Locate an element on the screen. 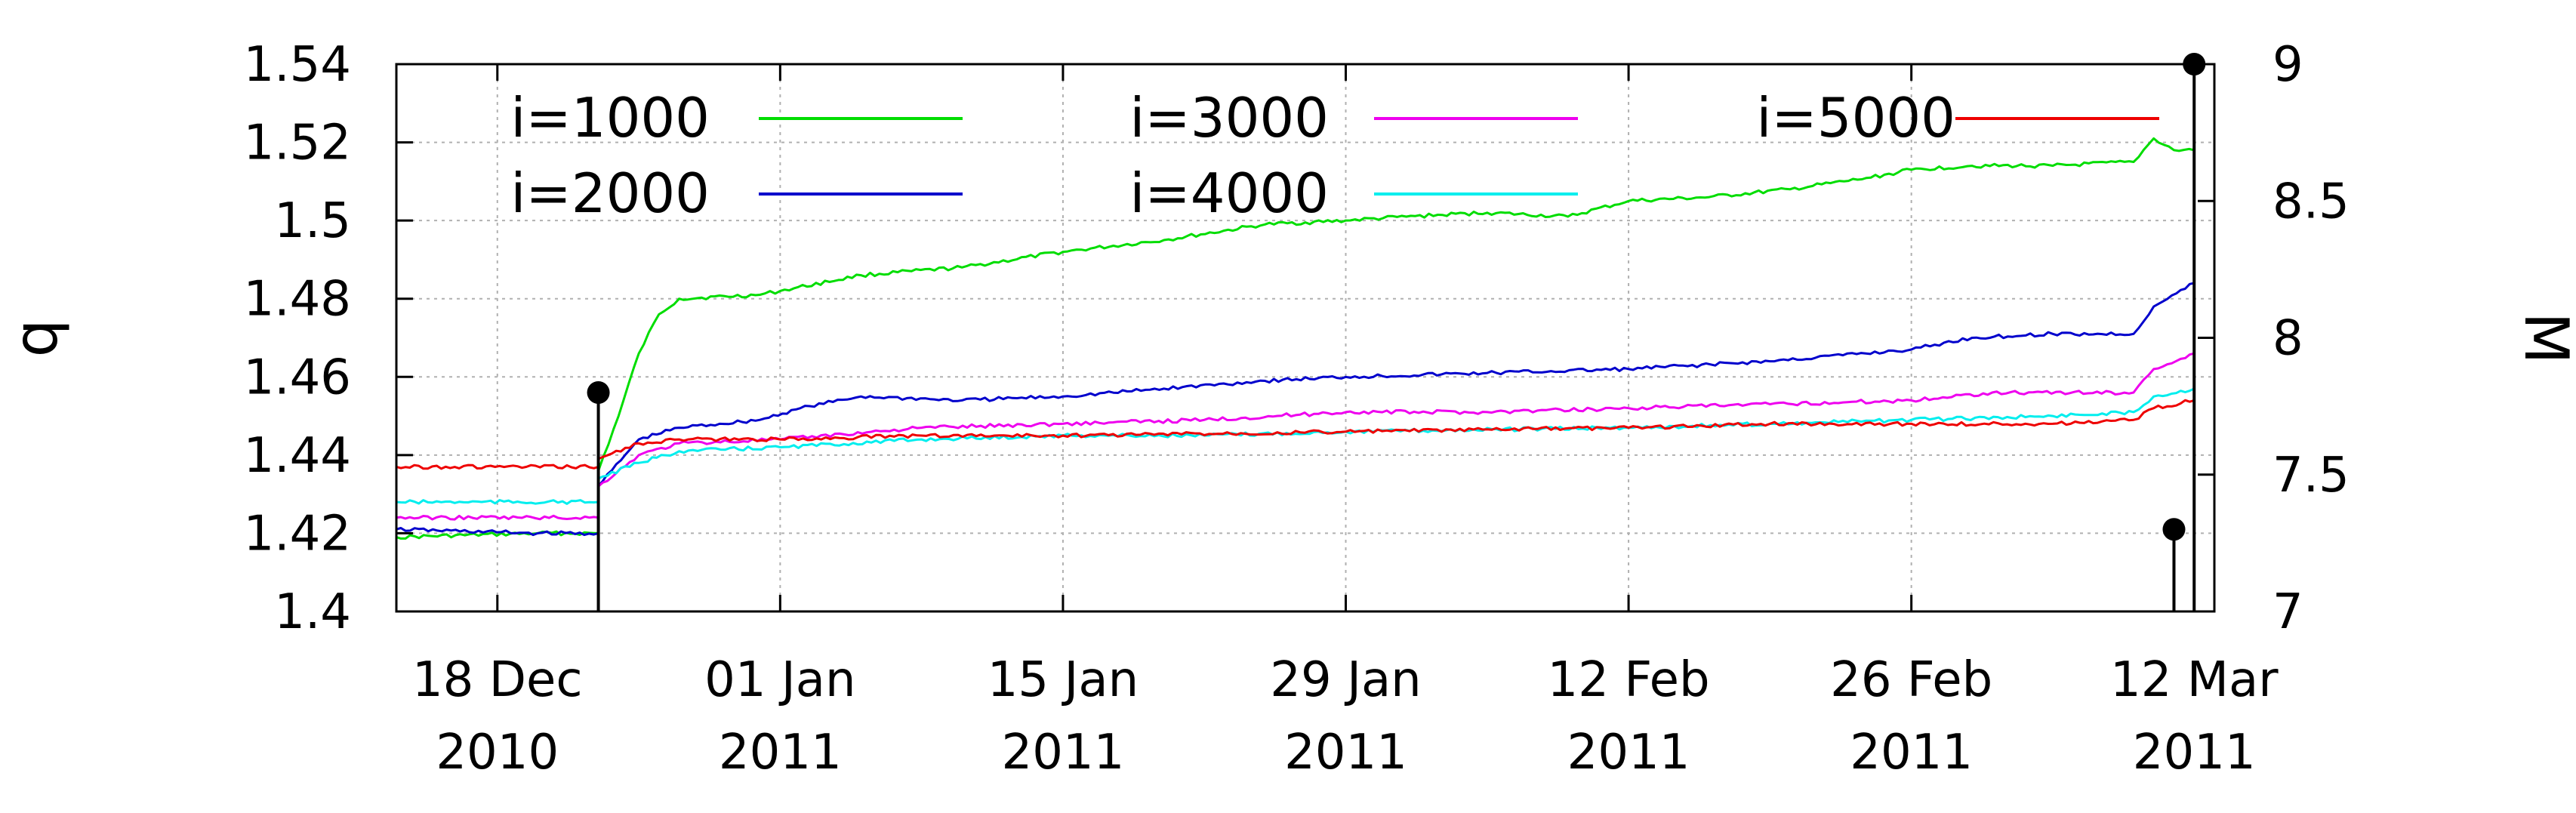 The height and width of the screenshot is (813, 2576). x-tick-label: 12 Feb is located at coordinates (1629, 680).